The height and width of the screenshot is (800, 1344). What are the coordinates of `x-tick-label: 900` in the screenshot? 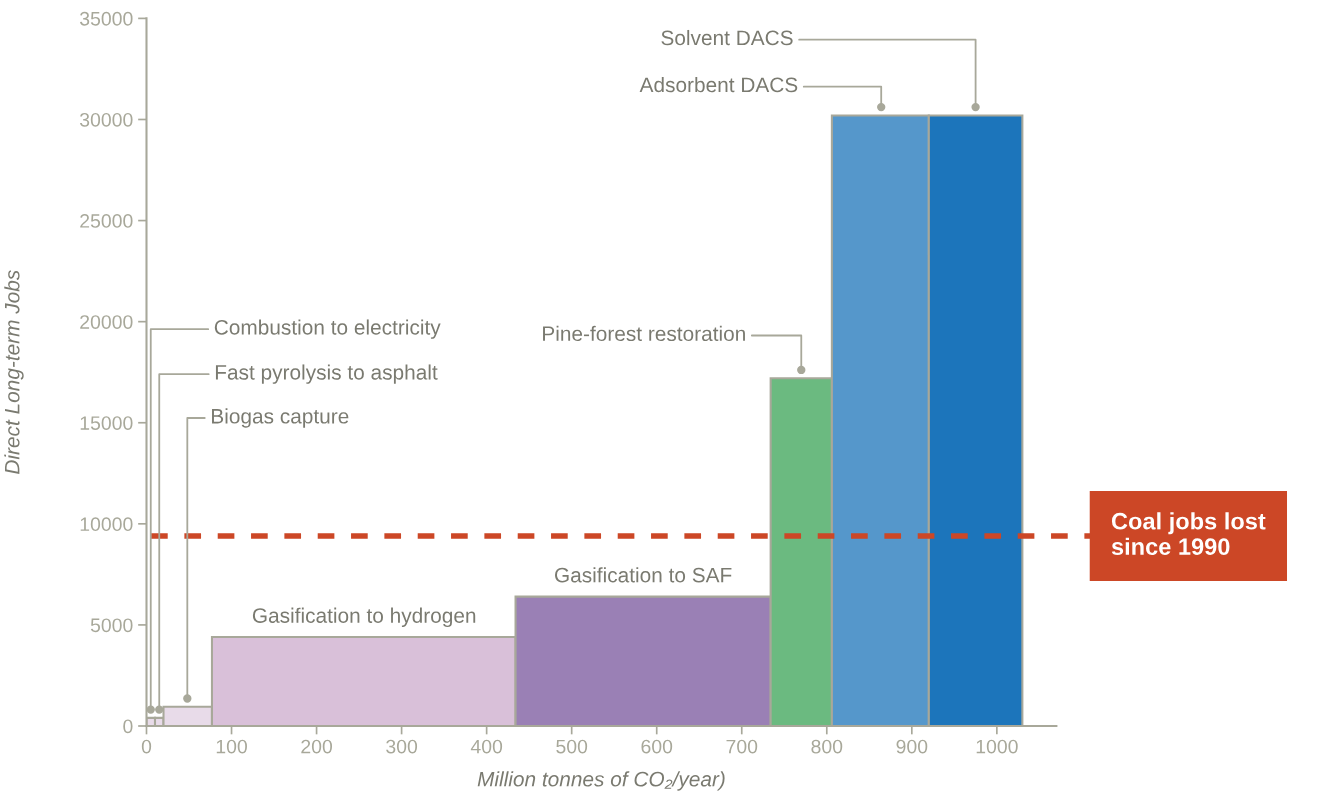 It's located at (912, 746).